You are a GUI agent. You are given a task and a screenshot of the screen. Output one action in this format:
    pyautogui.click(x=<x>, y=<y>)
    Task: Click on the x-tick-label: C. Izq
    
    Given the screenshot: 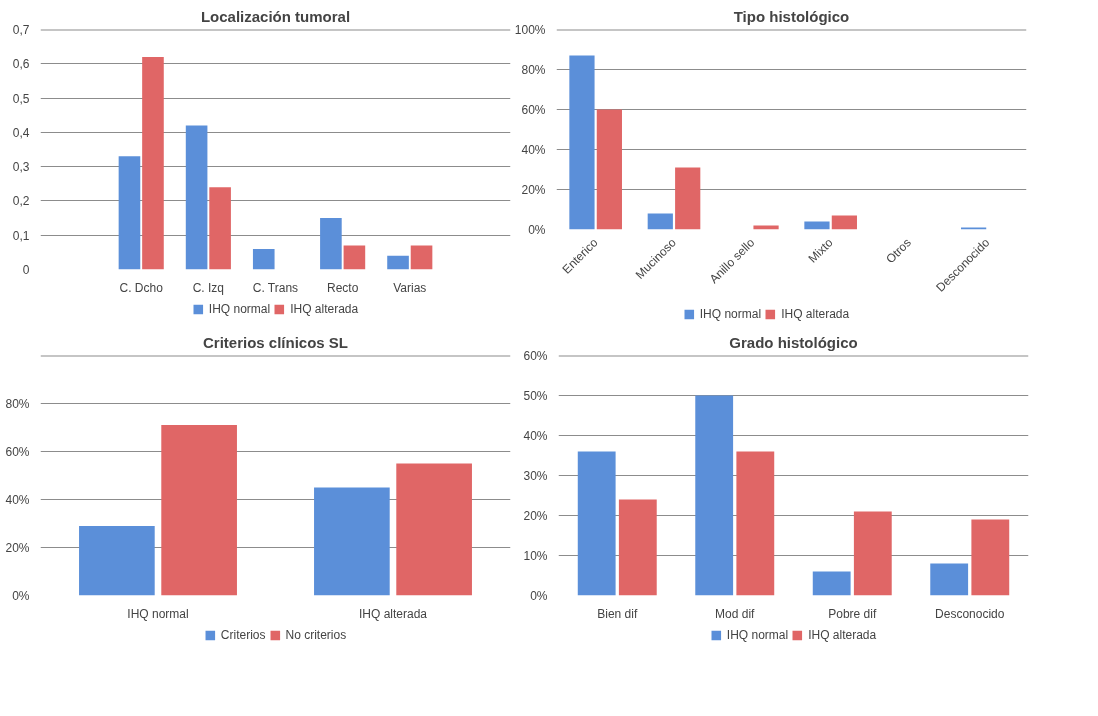 What is the action you would take?
    pyautogui.click(x=208, y=287)
    